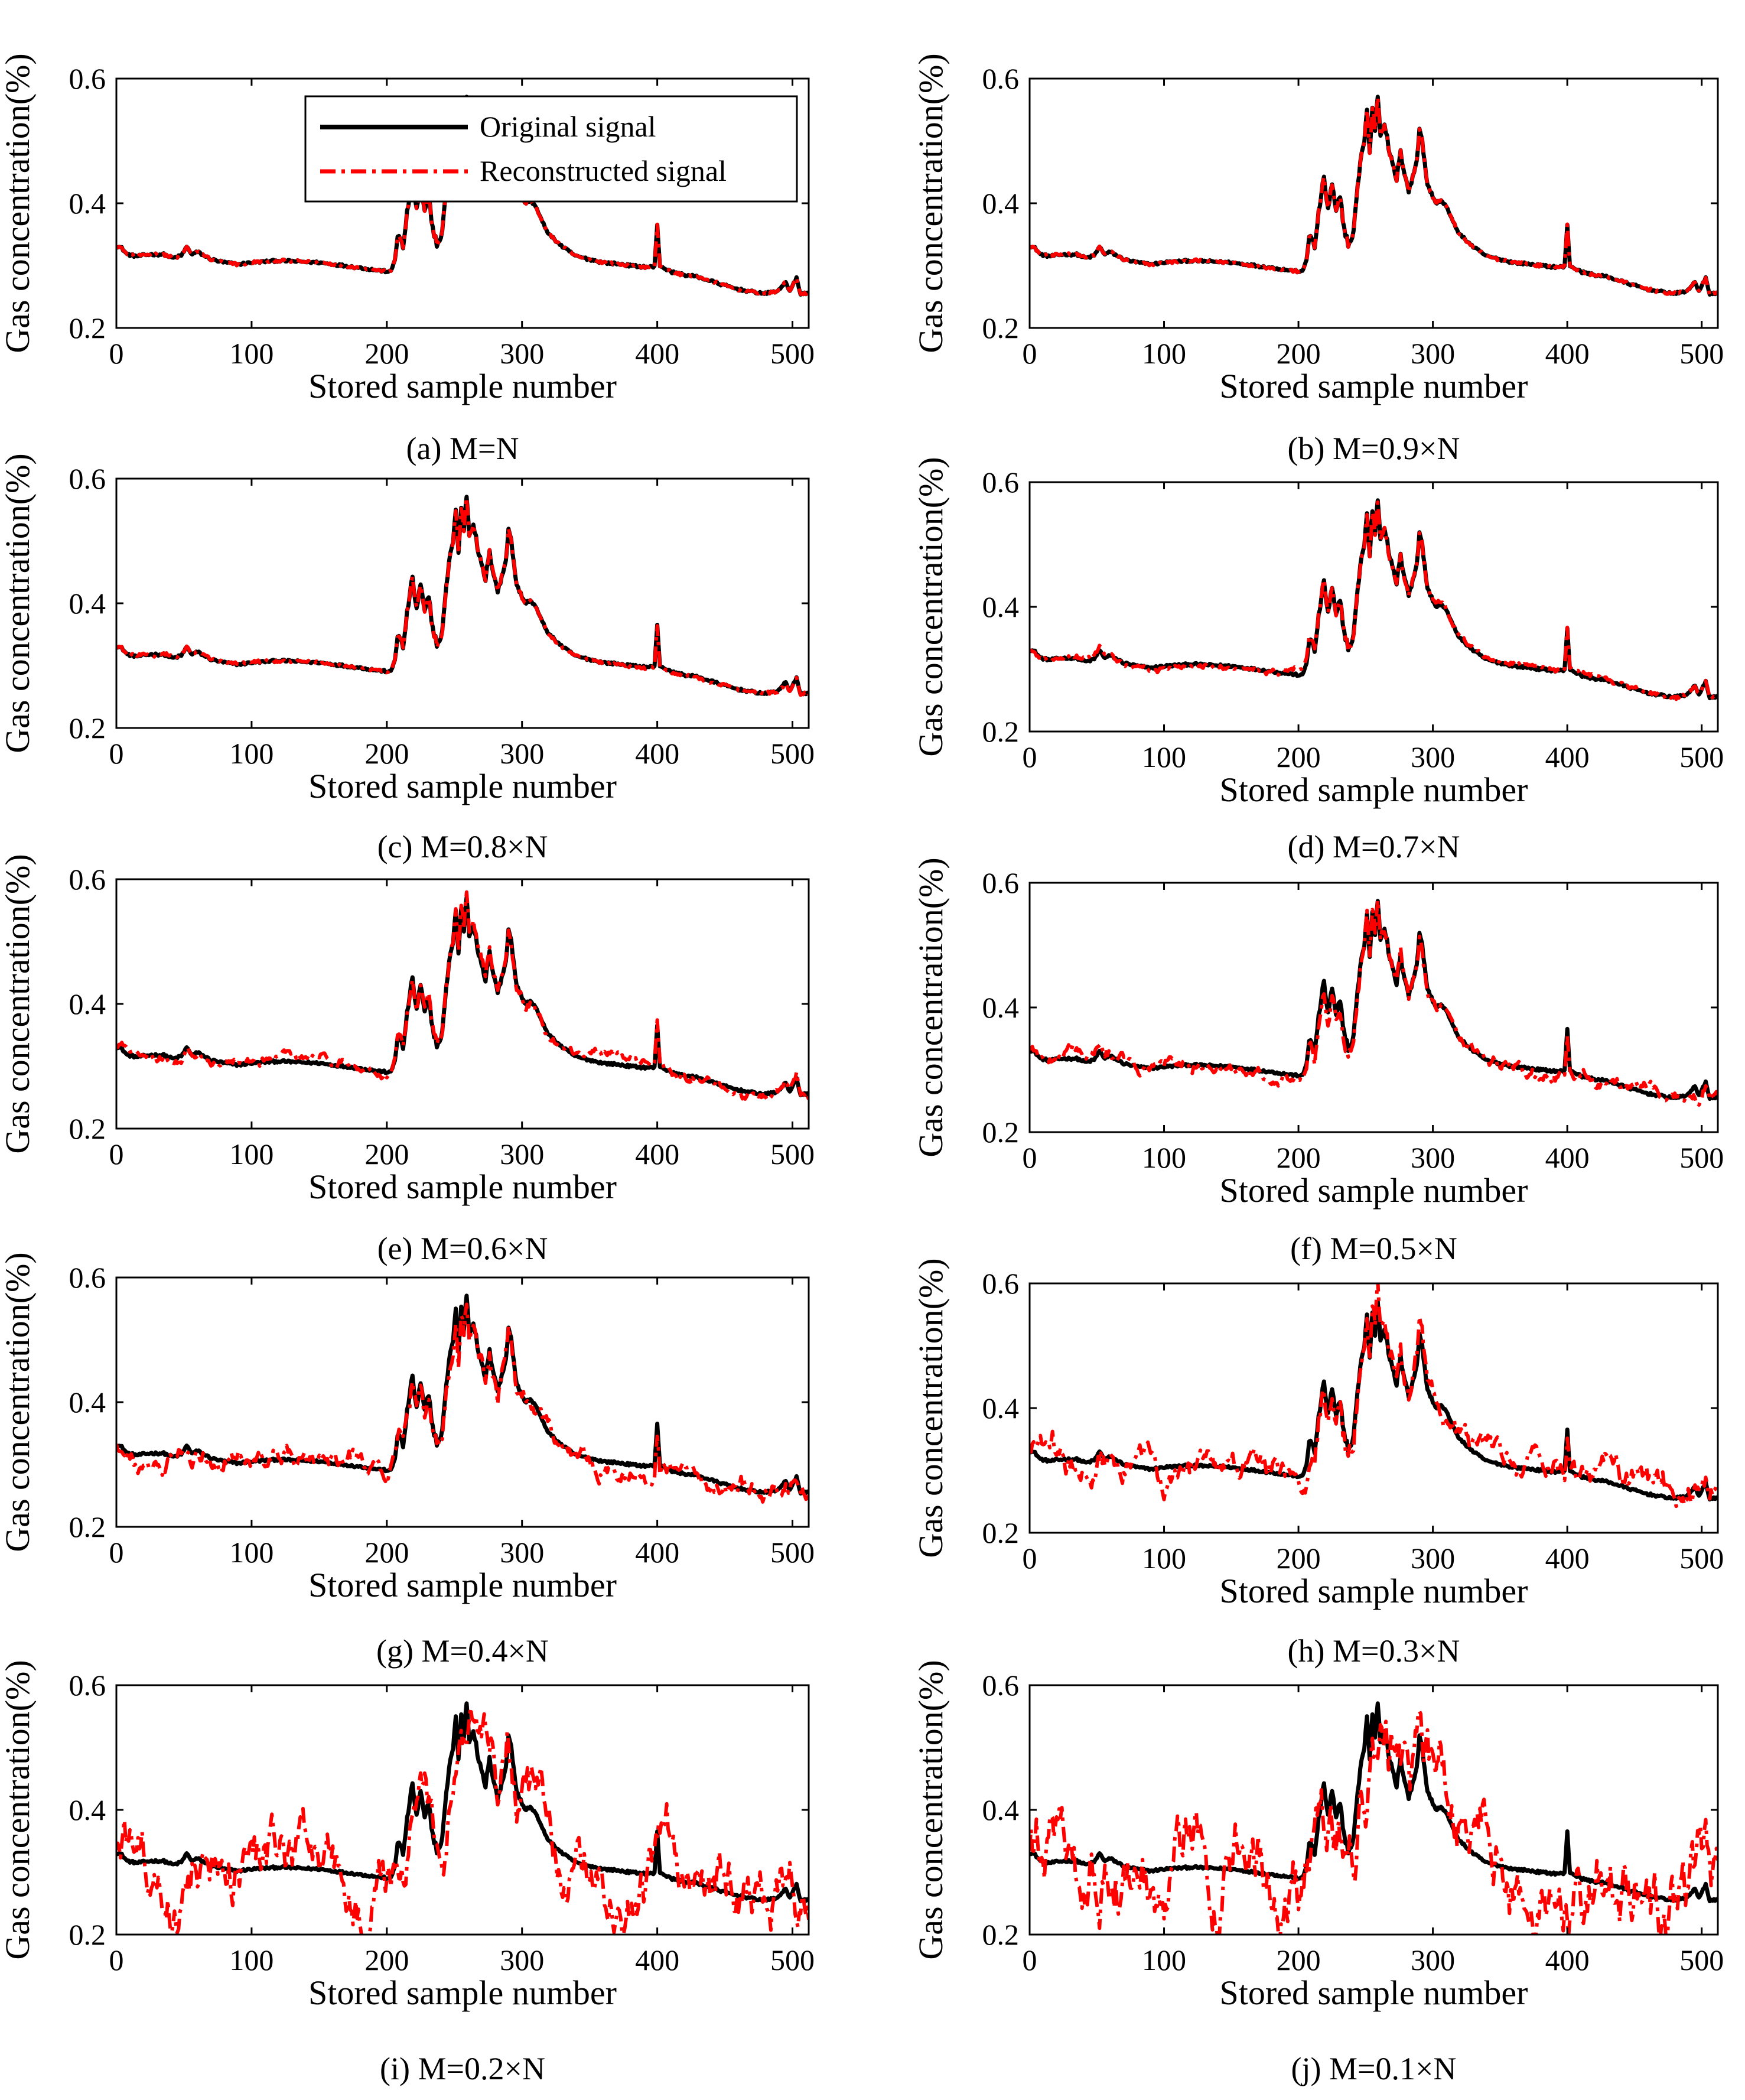 The image size is (1745, 2100). What do you see at coordinates (1373, 1248) in the screenshot?
I see `panel-caption: (f) M=0.5×N` at bounding box center [1373, 1248].